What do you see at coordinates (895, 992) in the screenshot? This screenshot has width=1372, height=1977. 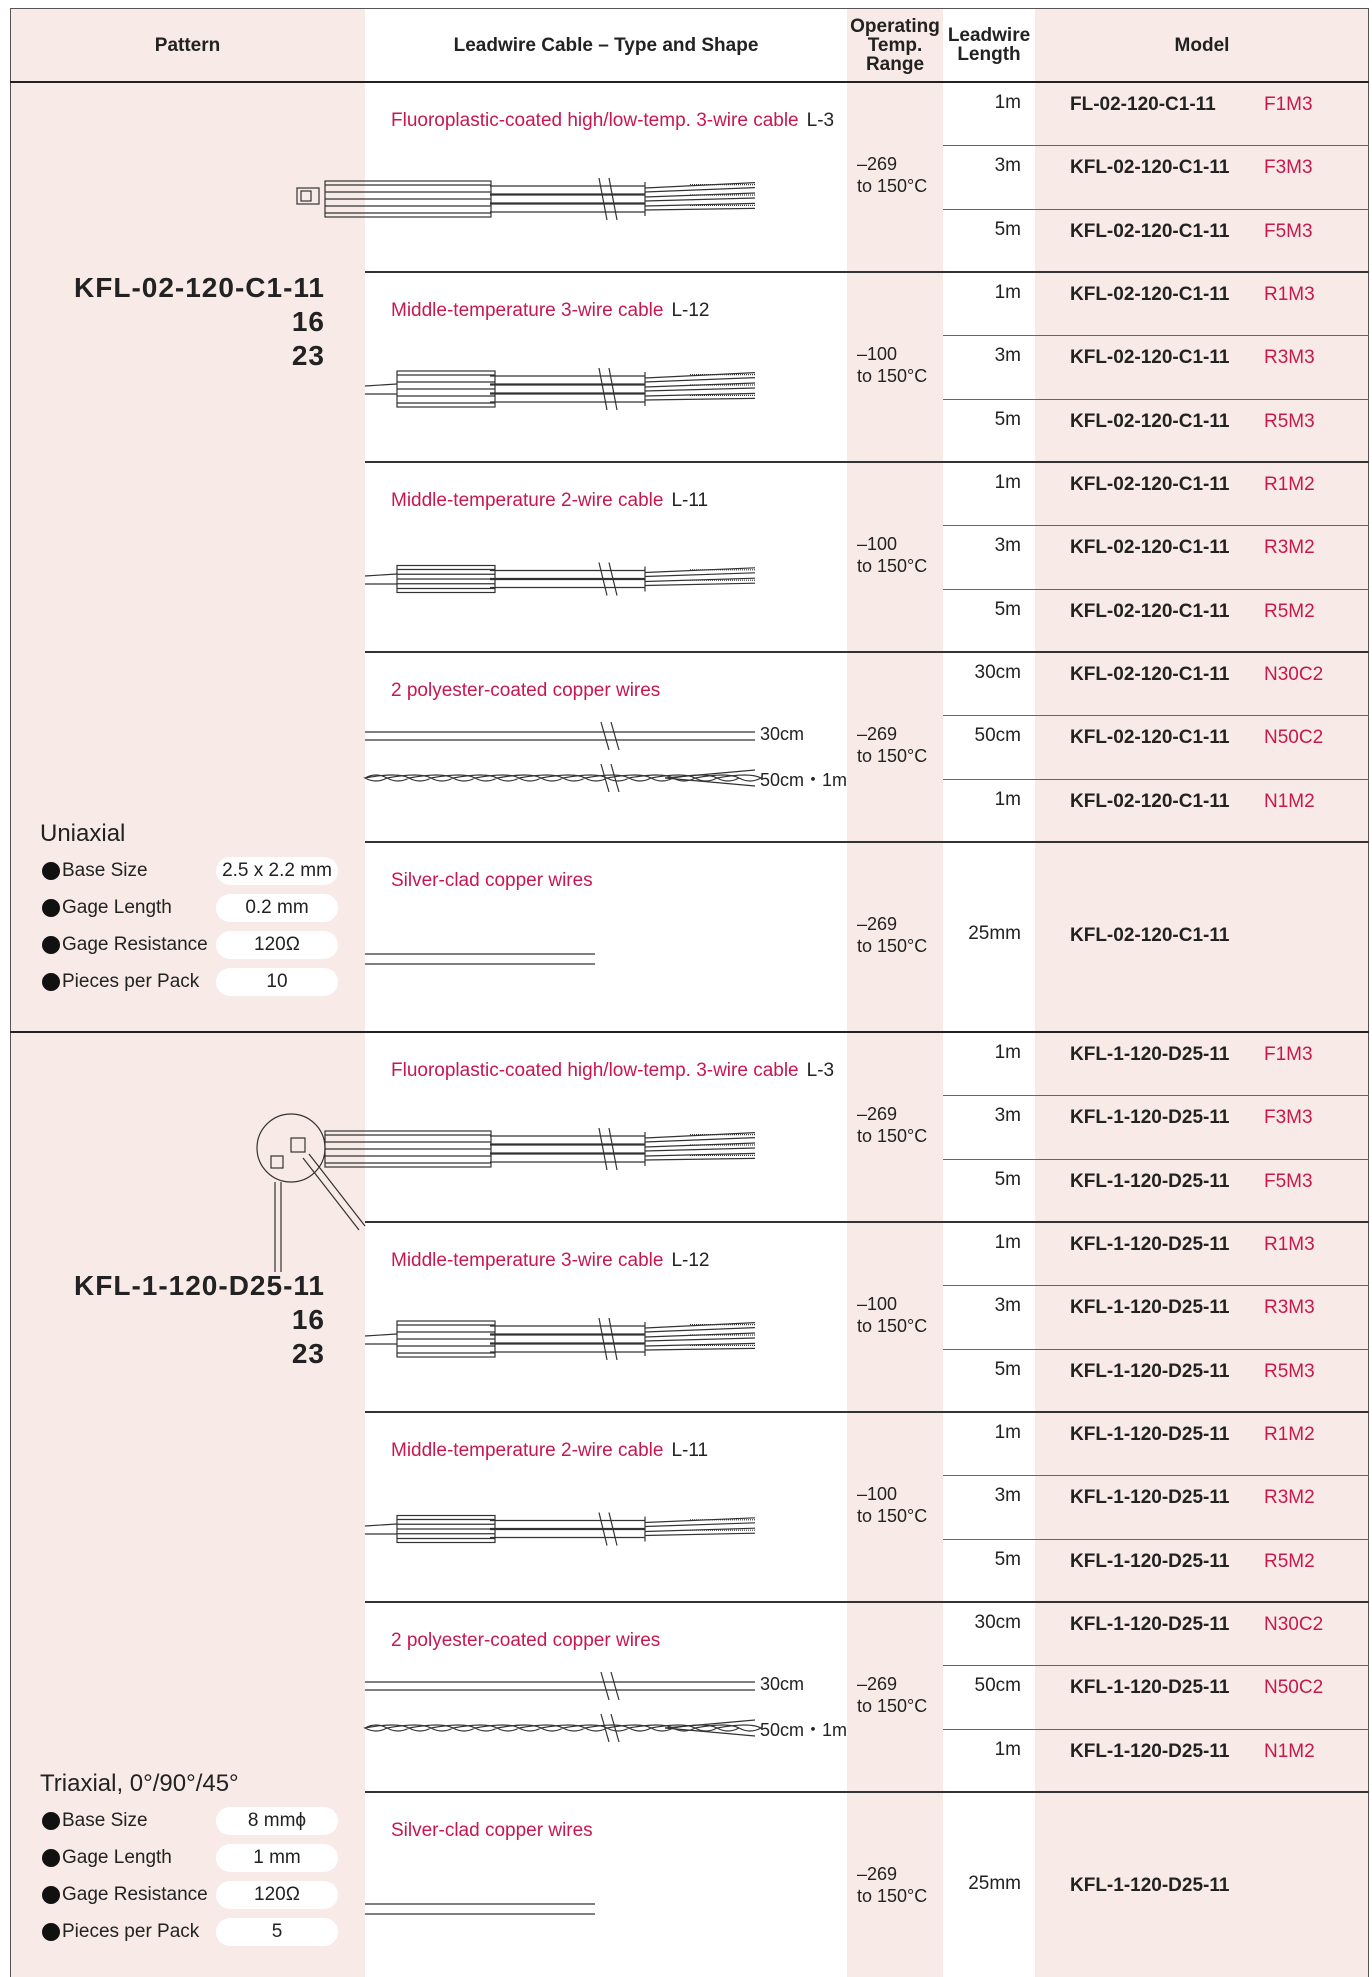 I see `column-bg` at bounding box center [895, 992].